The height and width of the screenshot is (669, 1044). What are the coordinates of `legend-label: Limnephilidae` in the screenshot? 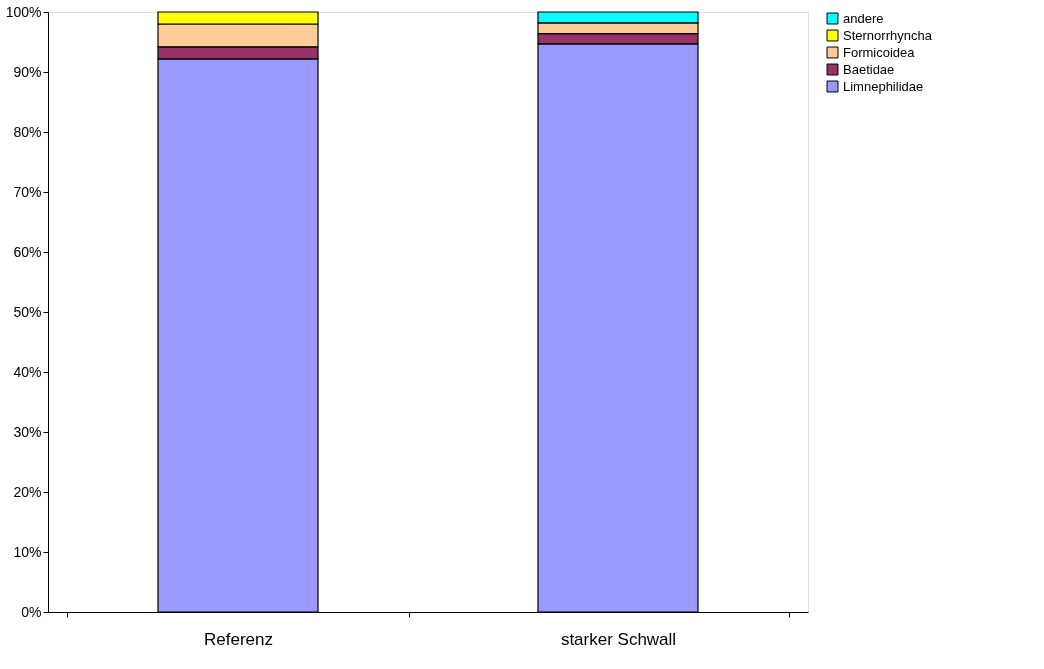 It's located at (883, 86).